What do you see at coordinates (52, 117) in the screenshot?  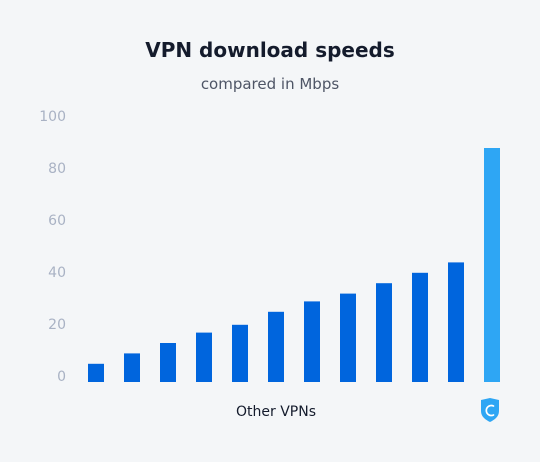 I see `y-tick-label: 100` at bounding box center [52, 117].